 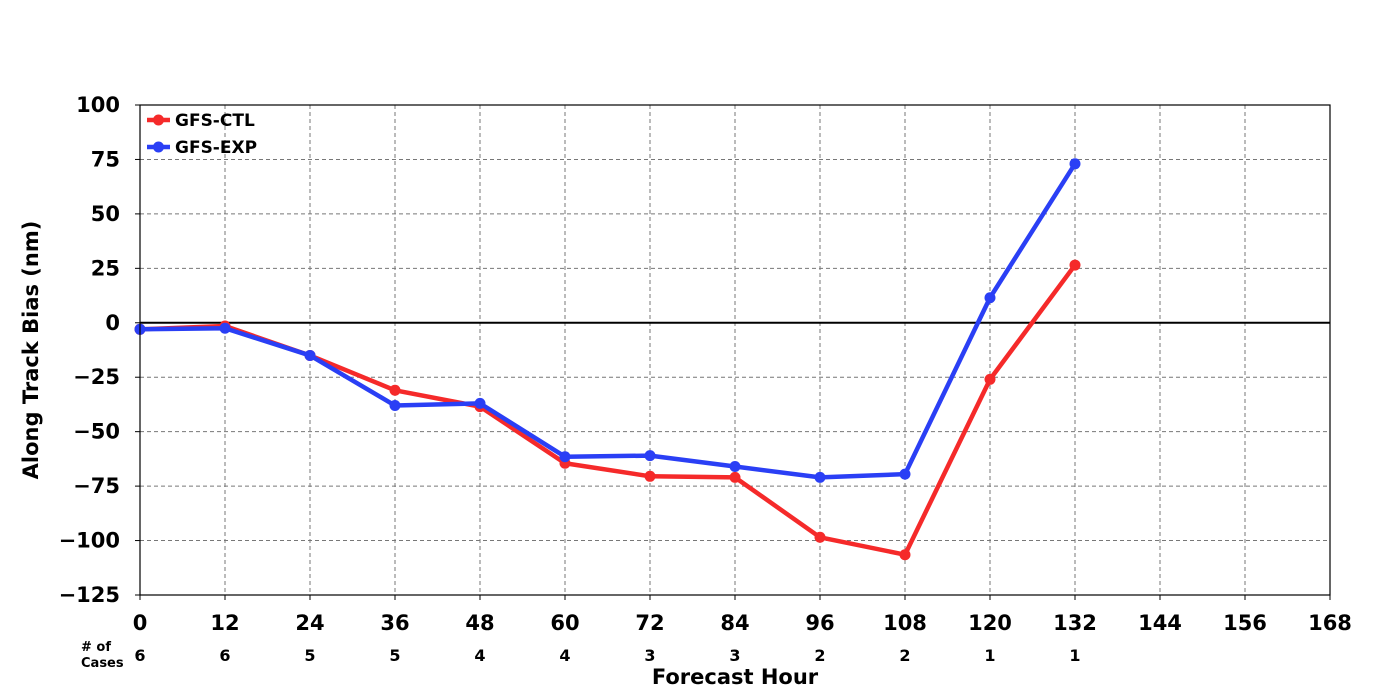 I want to click on legend: GFS-CTL GFS-EXP, so click(x=202, y=134).